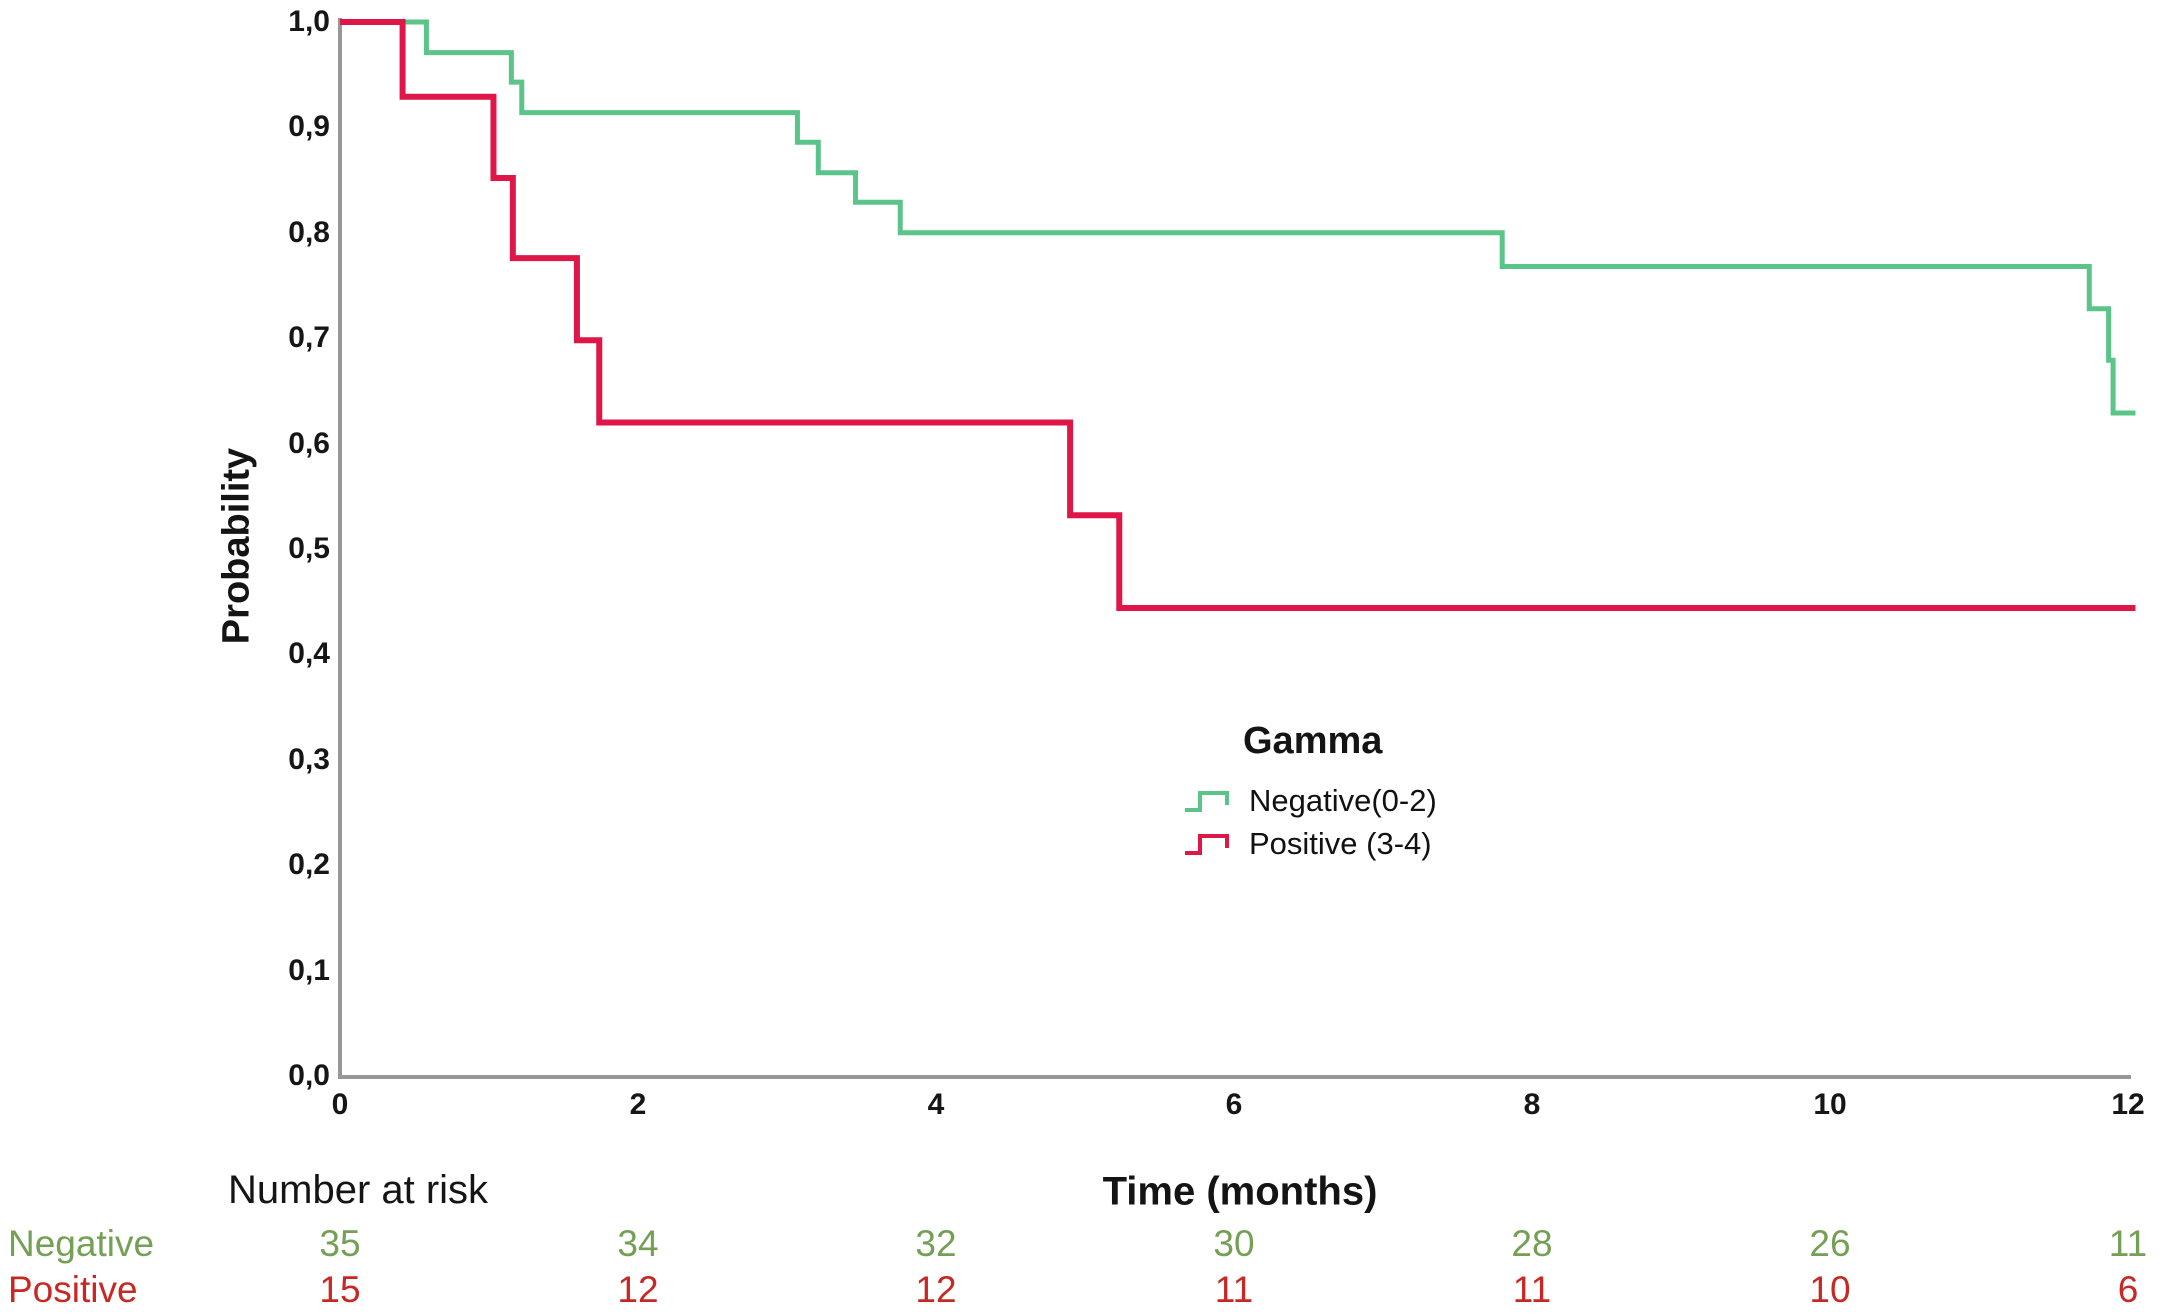 This screenshot has width=2175, height=1316. What do you see at coordinates (936, 1243) in the screenshot?
I see `risk-value-negative-t4: 32` at bounding box center [936, 1243].